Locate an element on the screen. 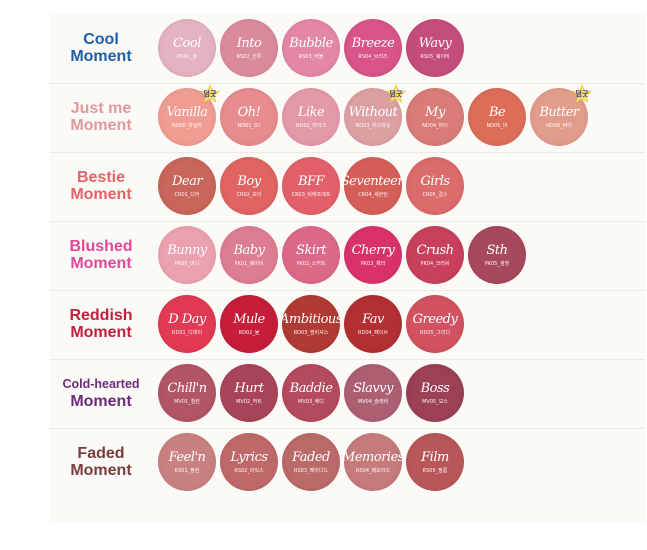 The height and width of the screenshot is (550, 647). swatch-code: RS01_필린 is located at coordinates (187, 470).